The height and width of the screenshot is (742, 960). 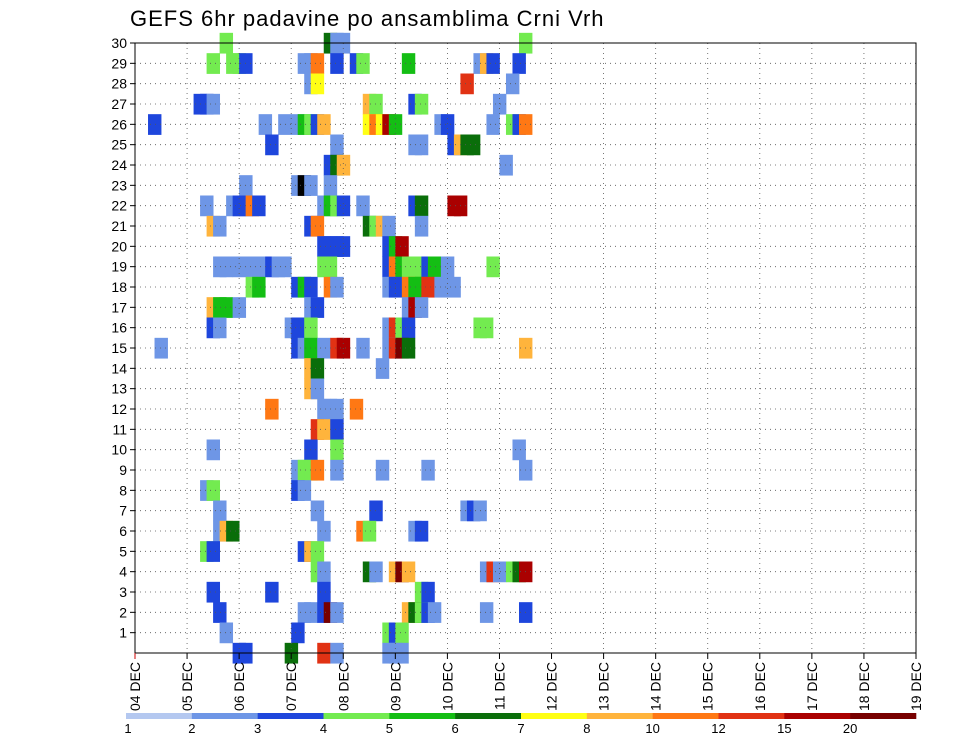 What do you see at coordinates (850, 728) in the screenshot?
I see `colorbar-label: 20` at bounding box center [850, 728].